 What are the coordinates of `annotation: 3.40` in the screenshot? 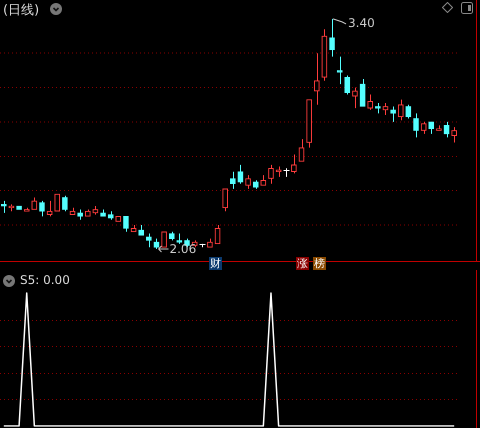 It's located at (361, 23).